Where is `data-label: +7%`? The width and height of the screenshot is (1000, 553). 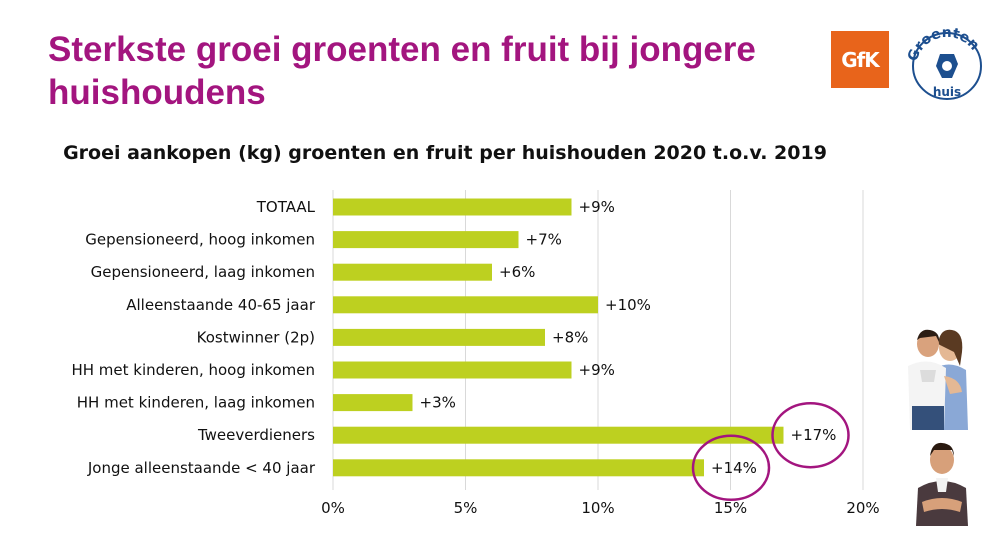
data-label: +7% is located at coordinates (544, 240).